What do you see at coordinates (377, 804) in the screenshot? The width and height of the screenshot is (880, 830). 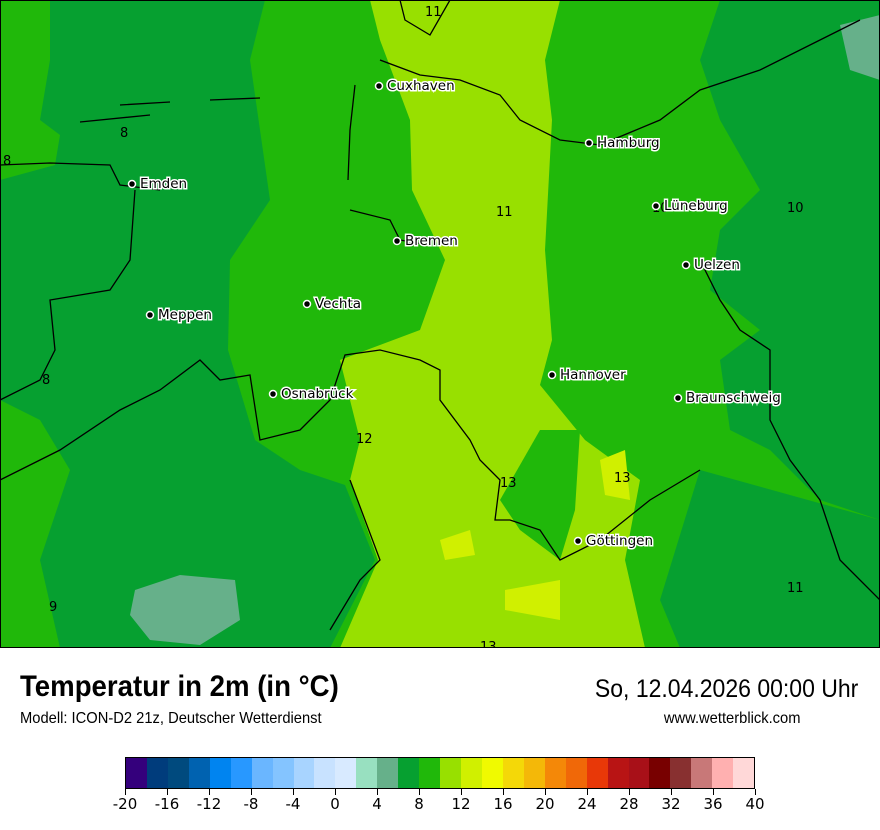 I see `legend-tick-label: 4` at bounding box center [377, 804].